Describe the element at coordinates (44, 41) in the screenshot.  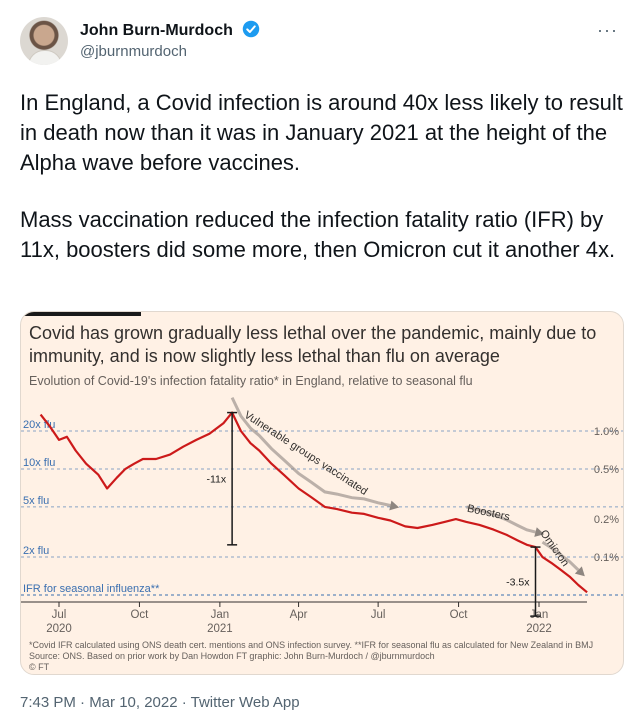
I see `avatar` at that location.